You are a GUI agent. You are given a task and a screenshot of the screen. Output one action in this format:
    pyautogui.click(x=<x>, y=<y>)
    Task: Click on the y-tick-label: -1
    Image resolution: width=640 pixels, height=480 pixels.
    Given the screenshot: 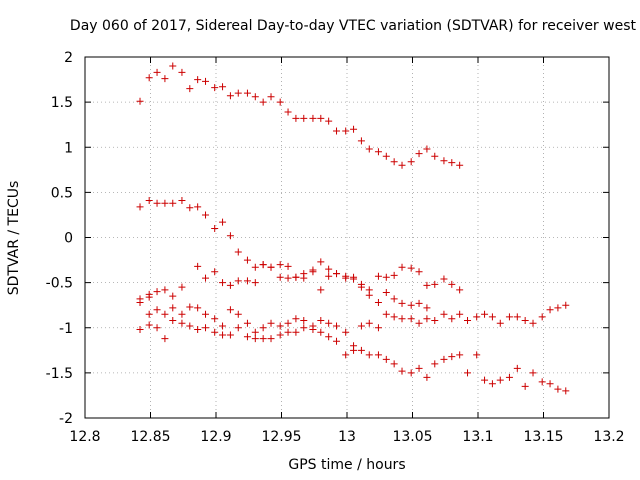 What is the action you would take?
    pyautogui.click(x=66, y=329)
    